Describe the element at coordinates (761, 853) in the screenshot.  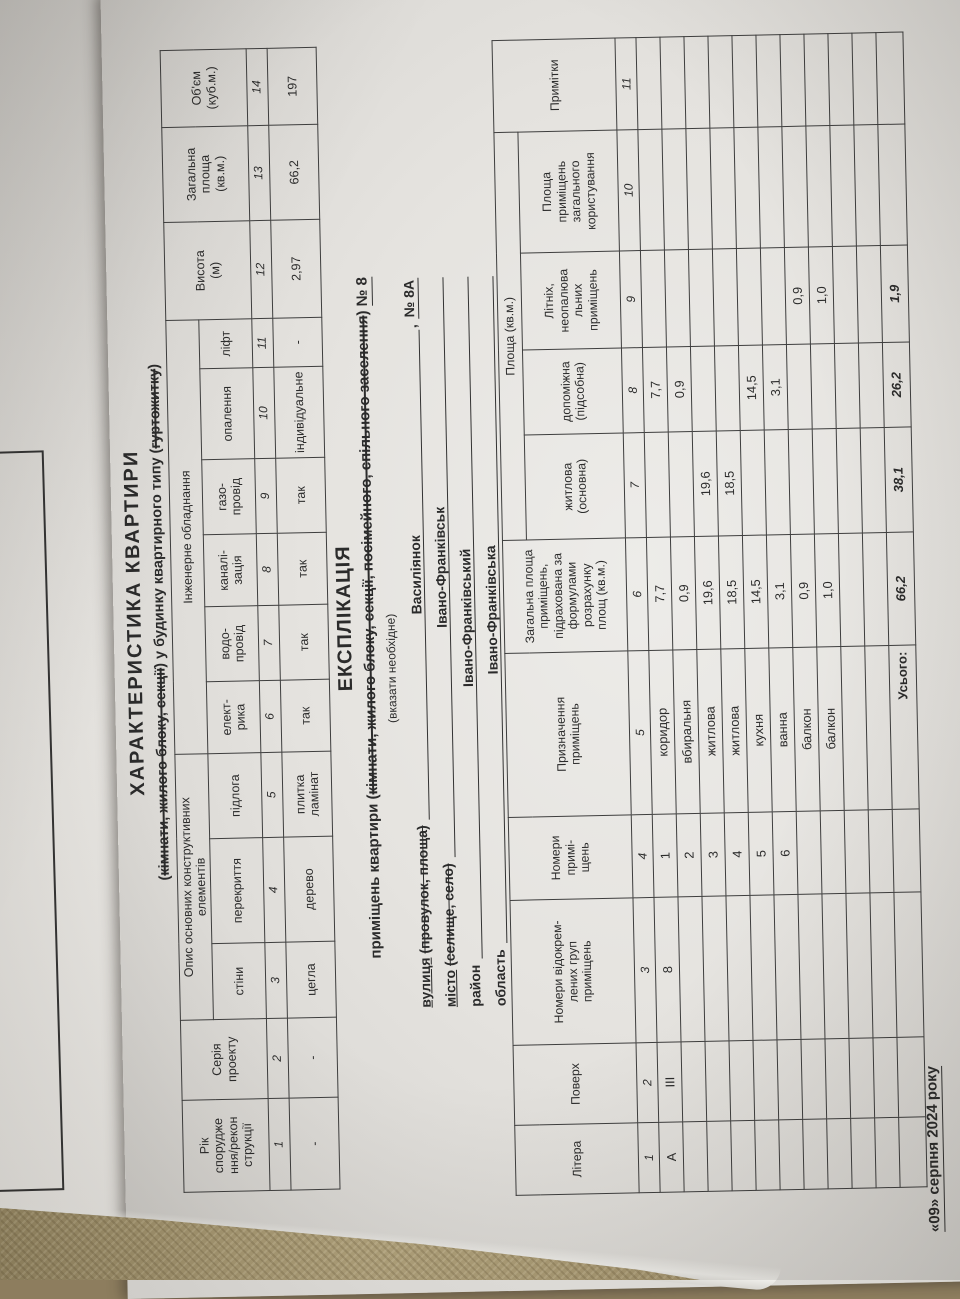
I see `value-cell: 5` at that location.